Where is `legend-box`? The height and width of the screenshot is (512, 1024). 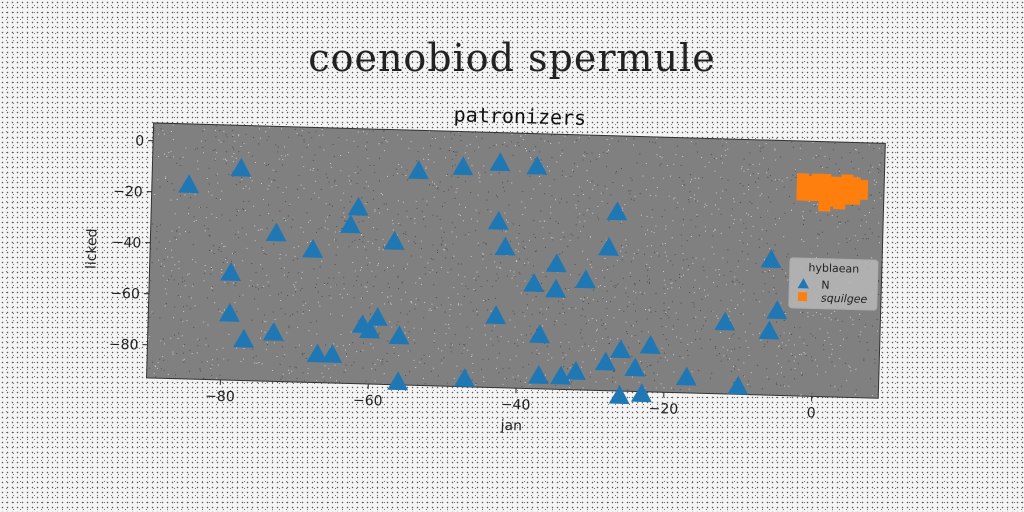 legend-box is located at coordinates (833, 284).